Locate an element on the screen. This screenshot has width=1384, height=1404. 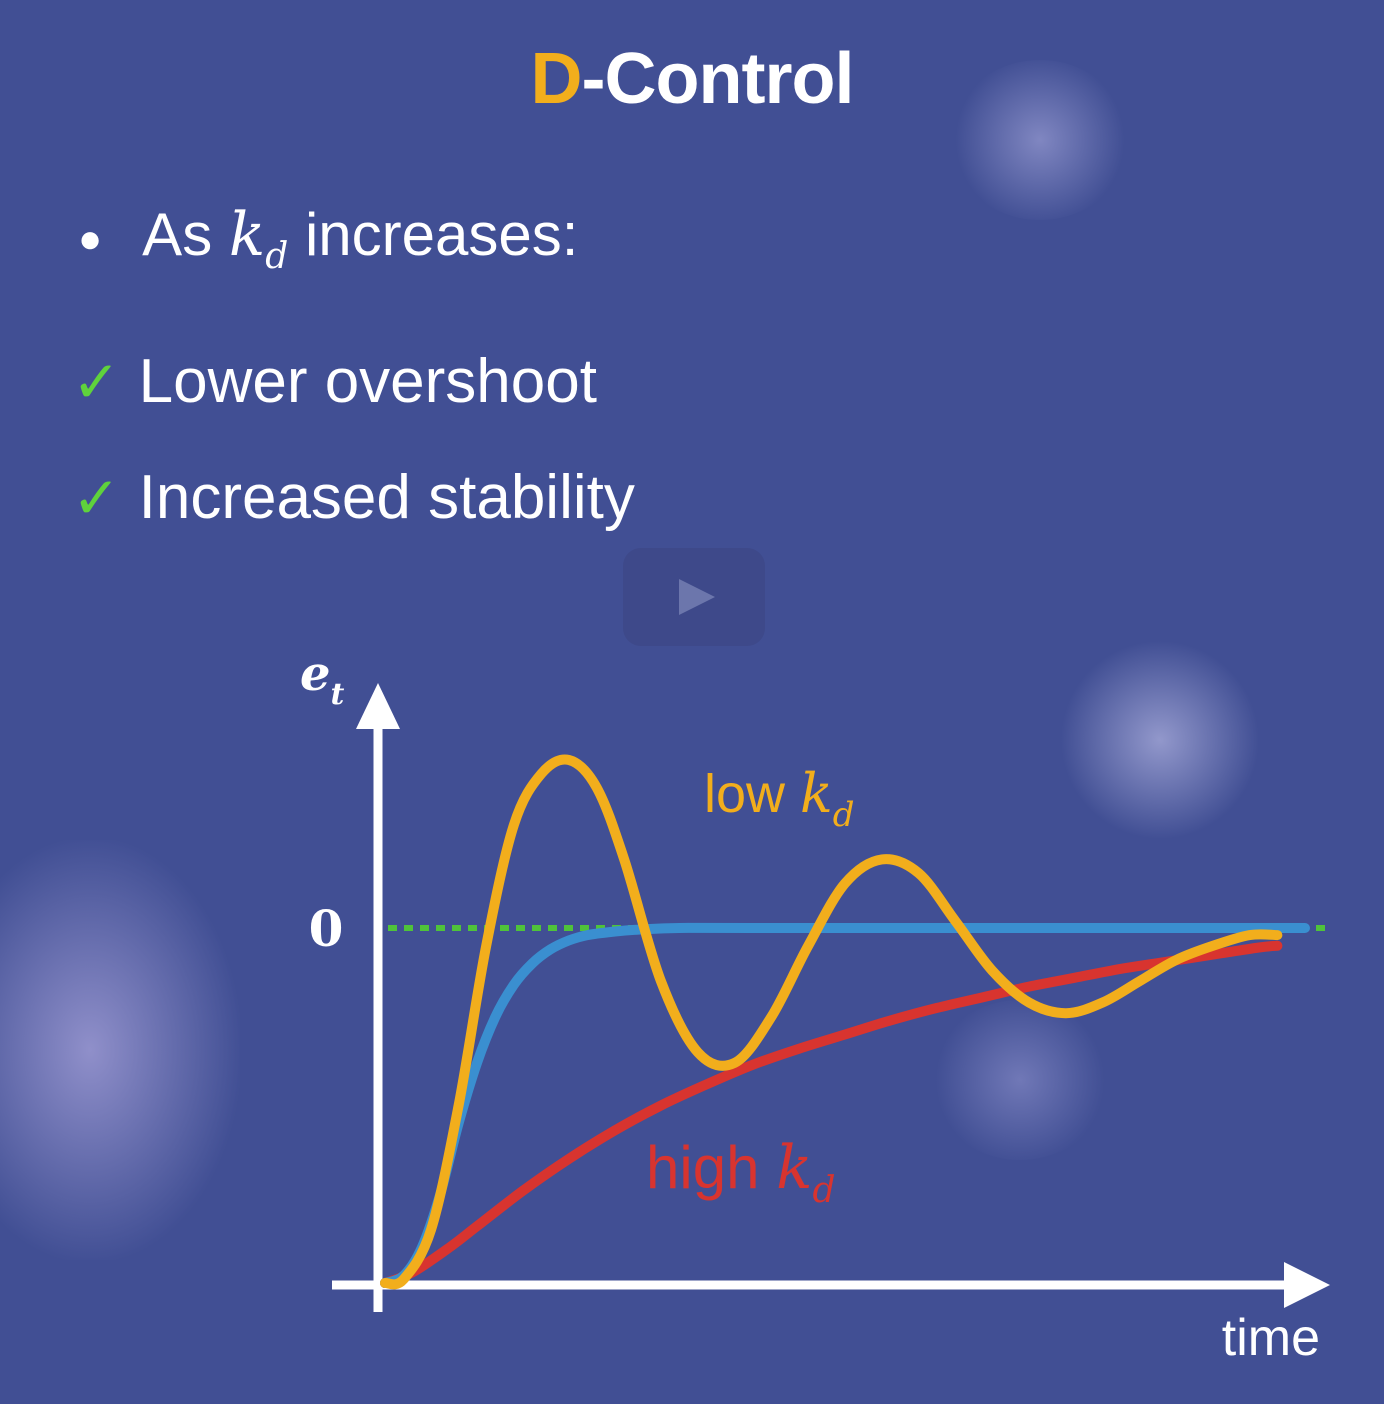
x-axis-label: time is located at coordinates (1271, 1338).